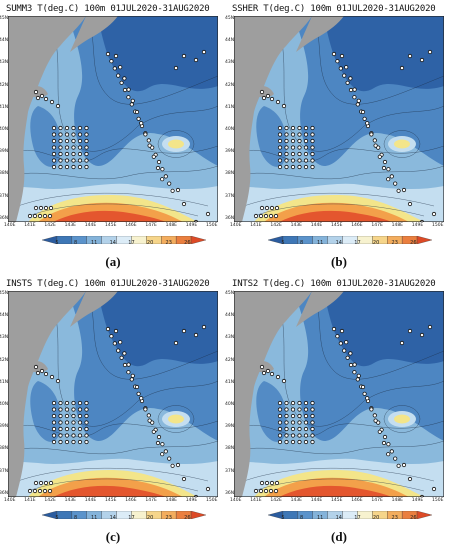 Image resolution: width=452 pixels, height=550 pixels. What do you see at coordinates (4, 174) in the screenshot?
I see `latitude-label: 38N` at bounding box center [4, 174].